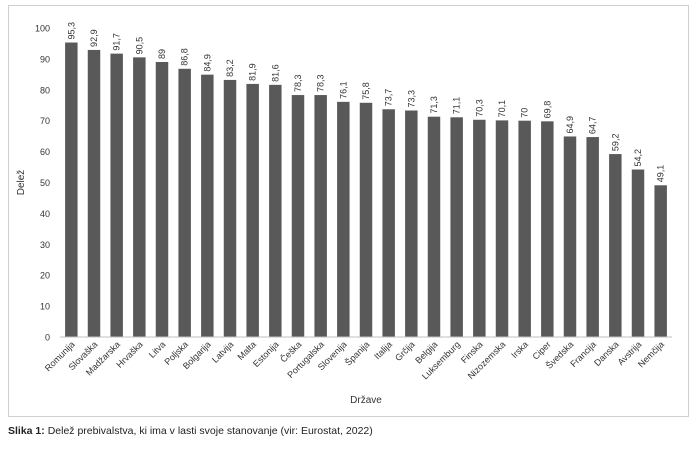 The image size is (698, 449). What do you see at coordinates (21, 183) in the screenshot?
I see `y-axis-label: Delež` at bounding box center [21, 183].